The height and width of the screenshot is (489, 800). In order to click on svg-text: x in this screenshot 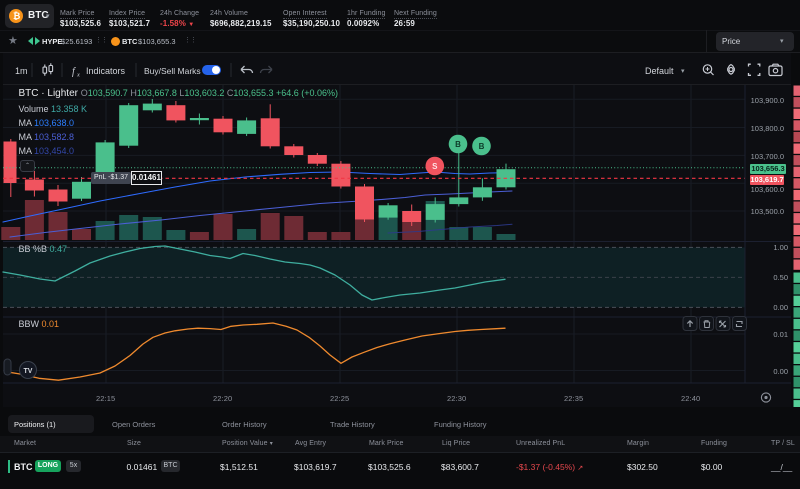, I will do `click(78, 75)`.